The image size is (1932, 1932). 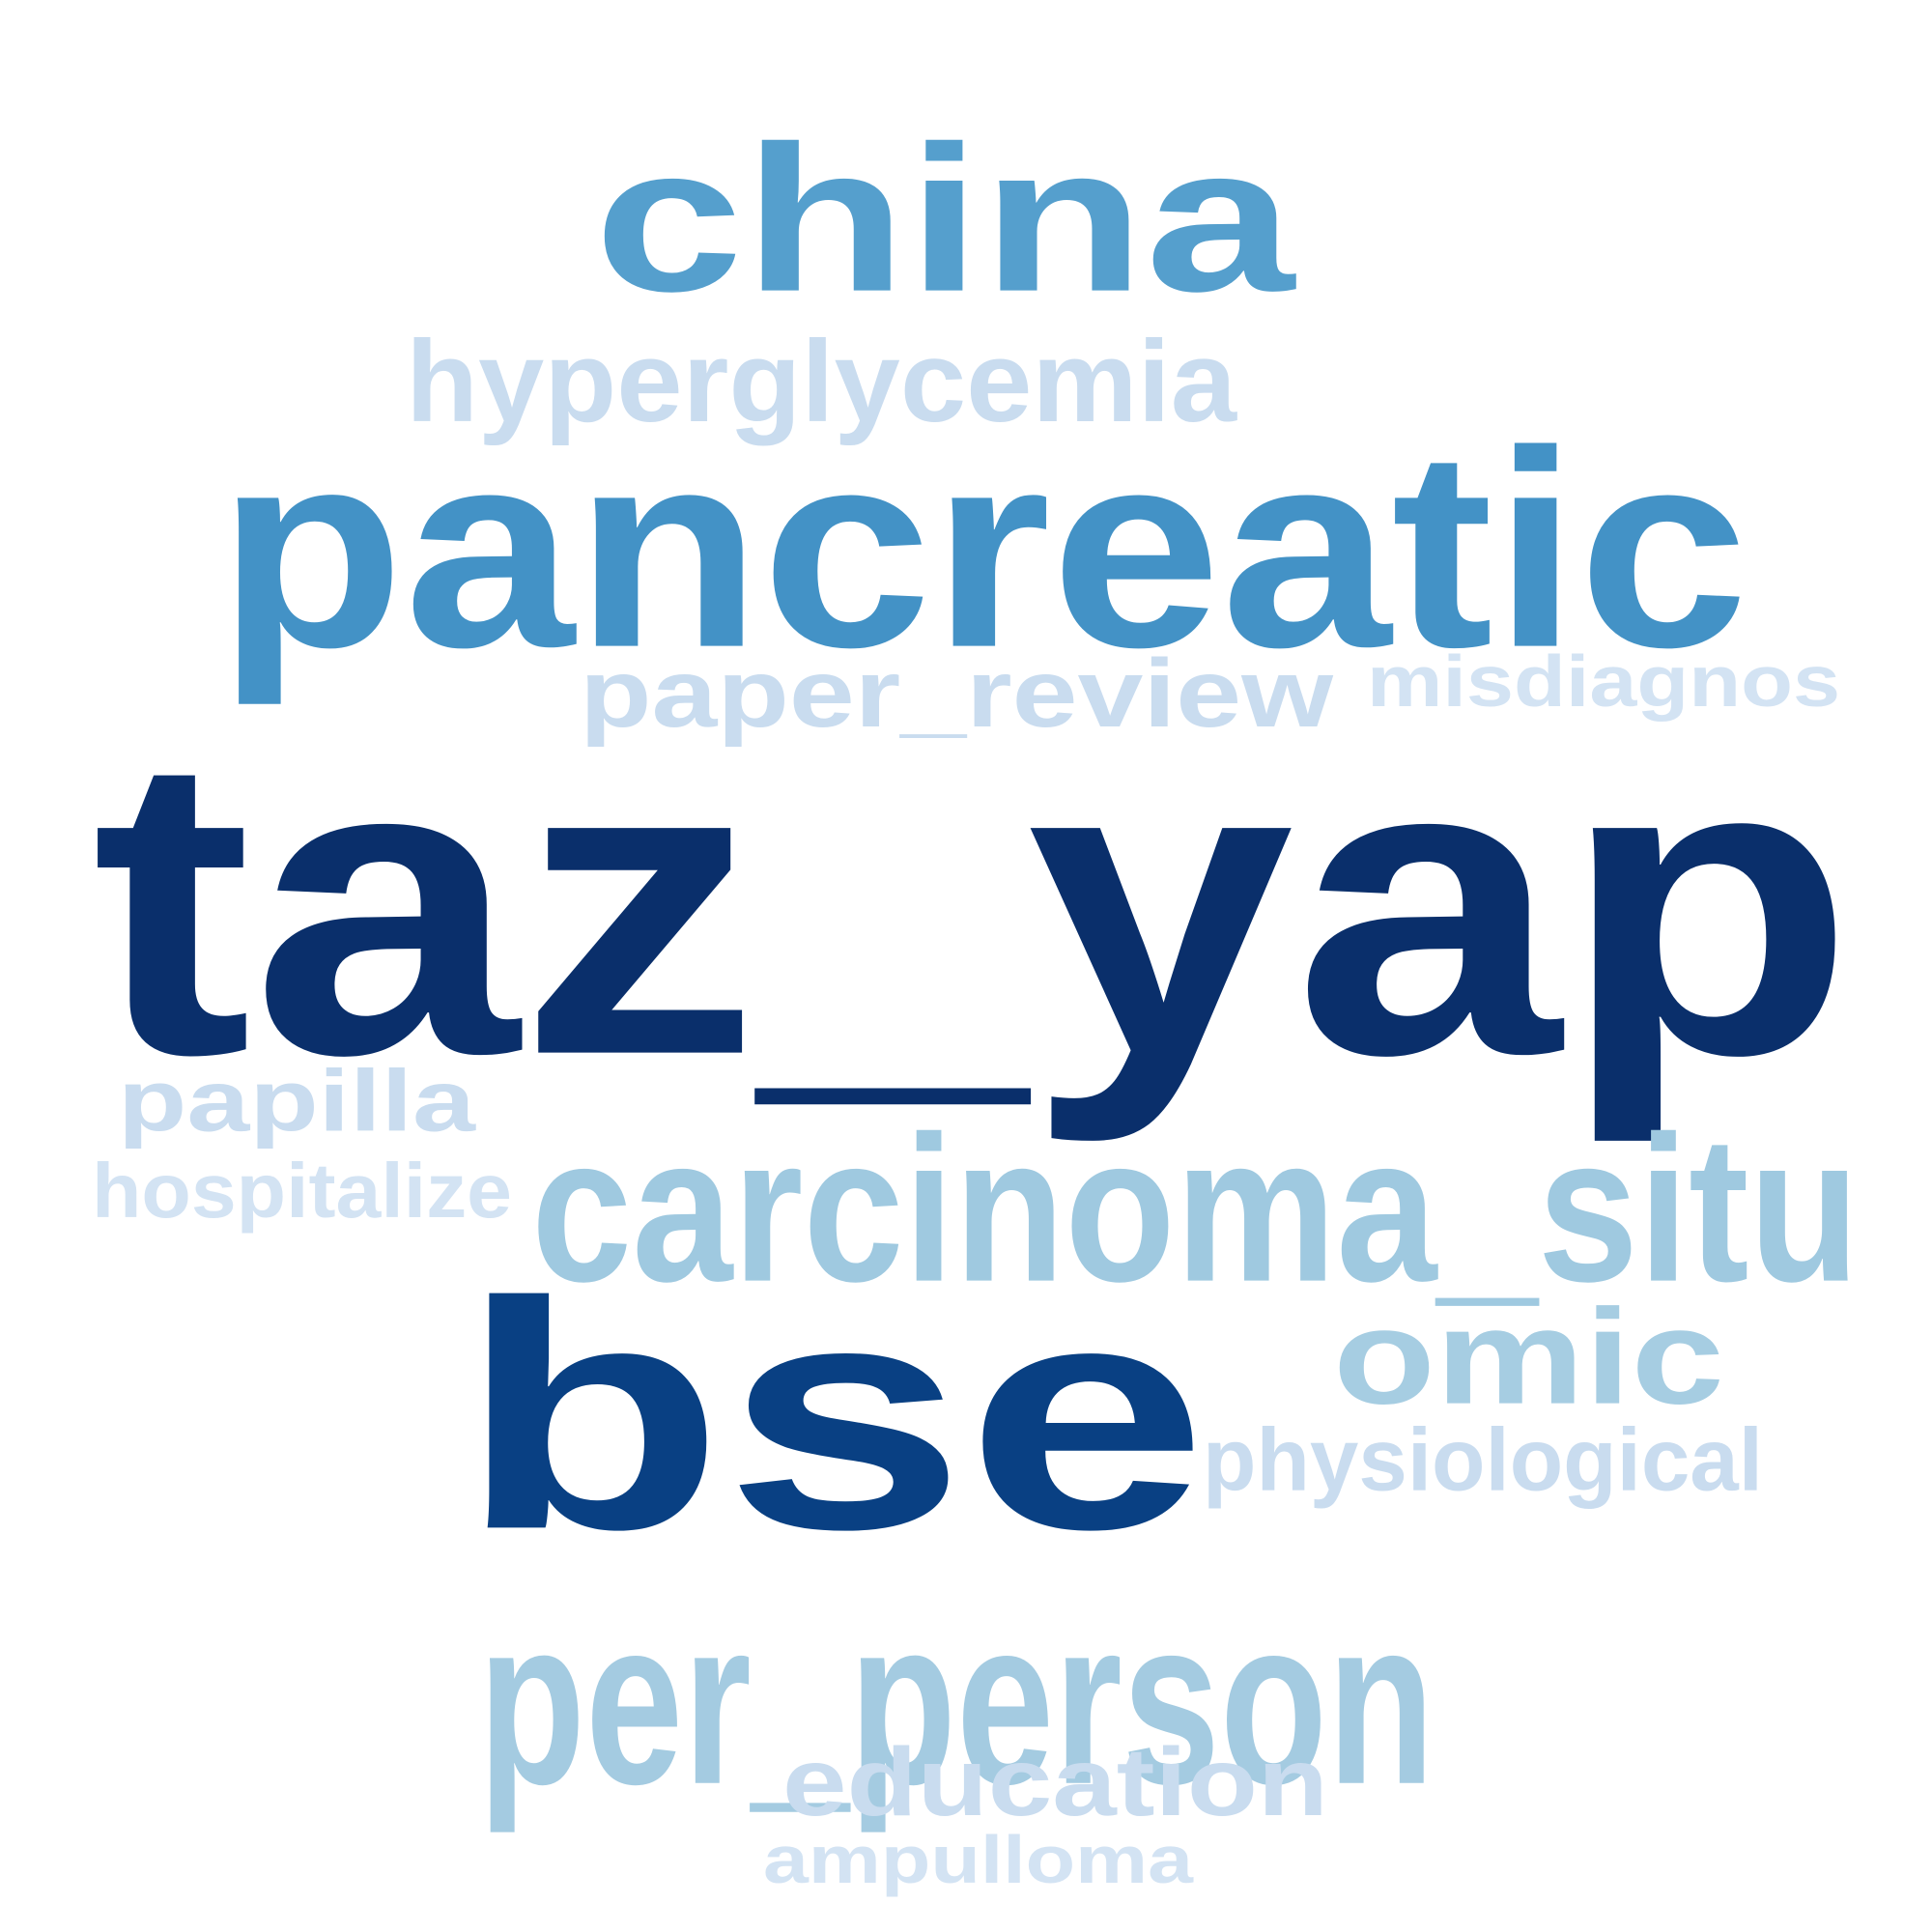 I want to click on word-china: china, so click(x=944, y=219).